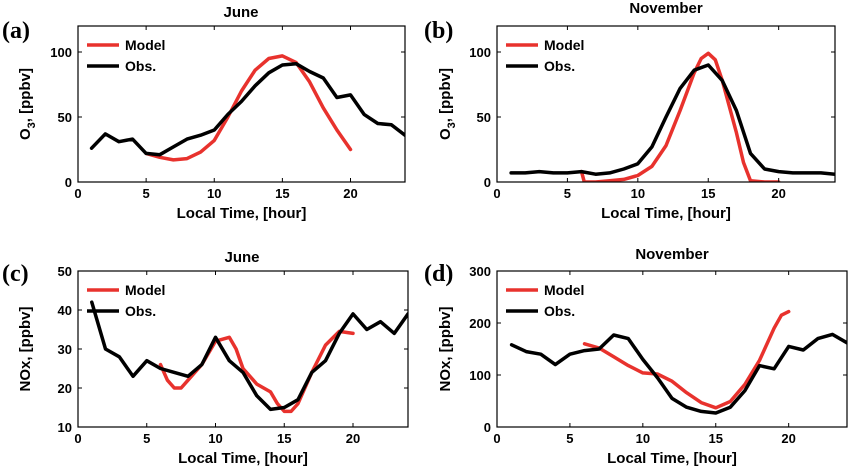 Image resolution: width=850 pixels, height=476 pixels. I want to click on panel-label: (b), so click(438, 31).